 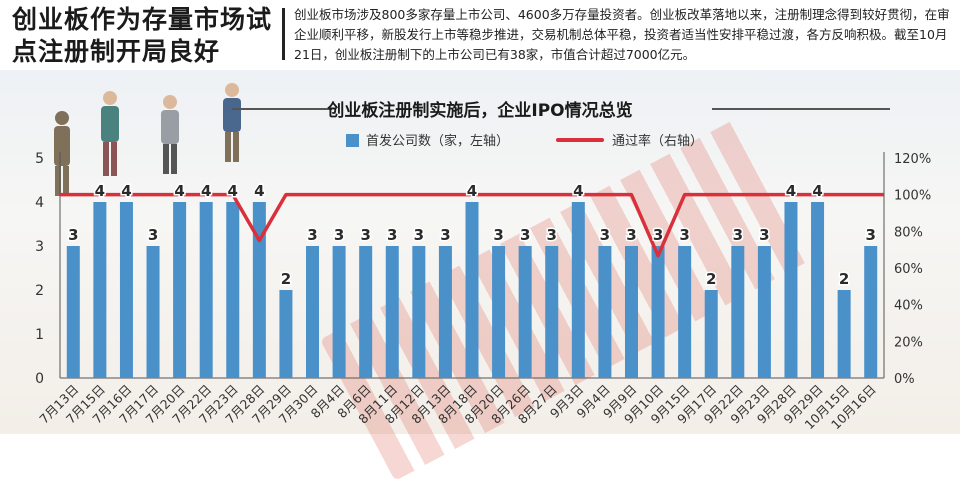 I want to click on legend-bar-swatch, so click(x=352, y=140).